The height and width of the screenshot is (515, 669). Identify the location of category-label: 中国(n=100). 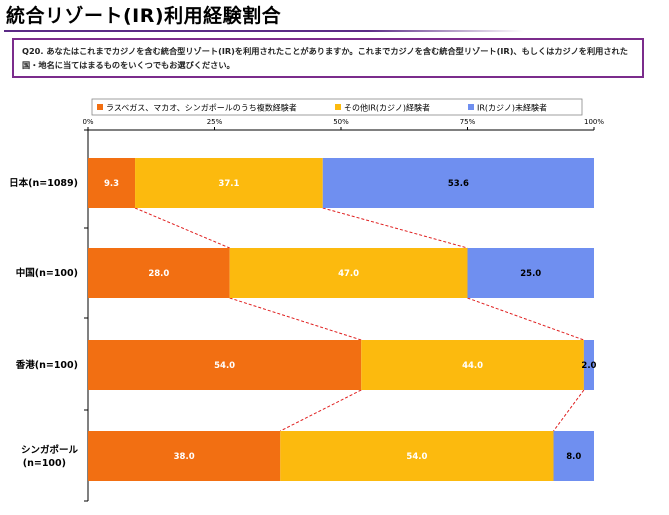
(47, 273).